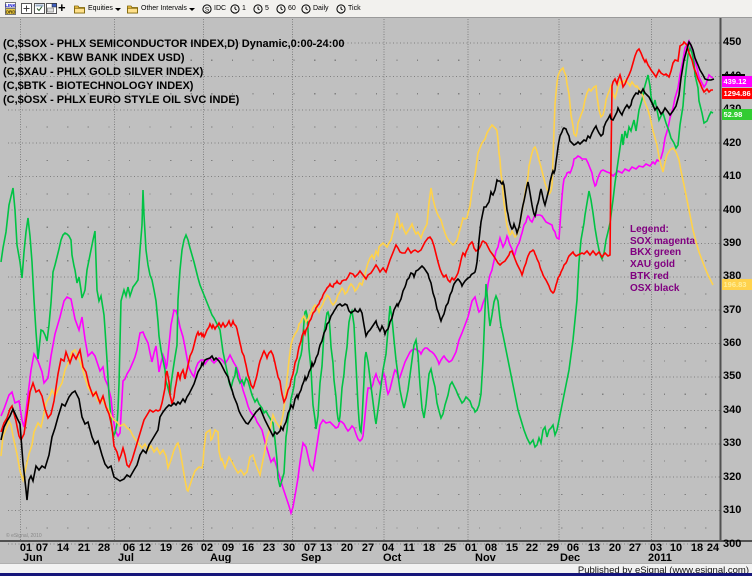 This screenshot has height=576, width=752. I want to click on svg-text: ORD, so click(11, 12).